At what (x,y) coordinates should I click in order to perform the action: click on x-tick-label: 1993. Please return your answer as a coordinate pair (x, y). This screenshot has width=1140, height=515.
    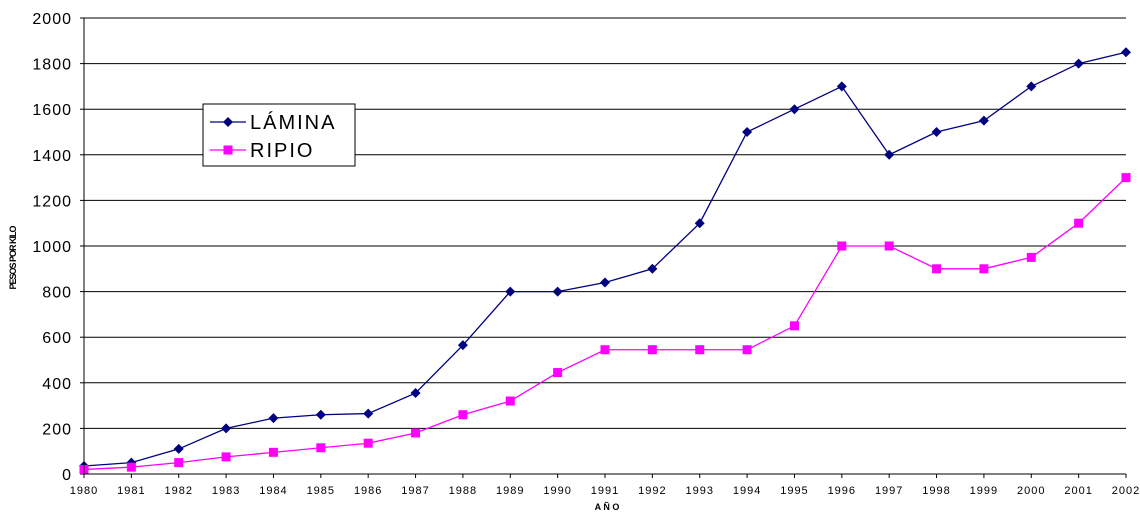
    Looking at the image, I should click on (699, 491).